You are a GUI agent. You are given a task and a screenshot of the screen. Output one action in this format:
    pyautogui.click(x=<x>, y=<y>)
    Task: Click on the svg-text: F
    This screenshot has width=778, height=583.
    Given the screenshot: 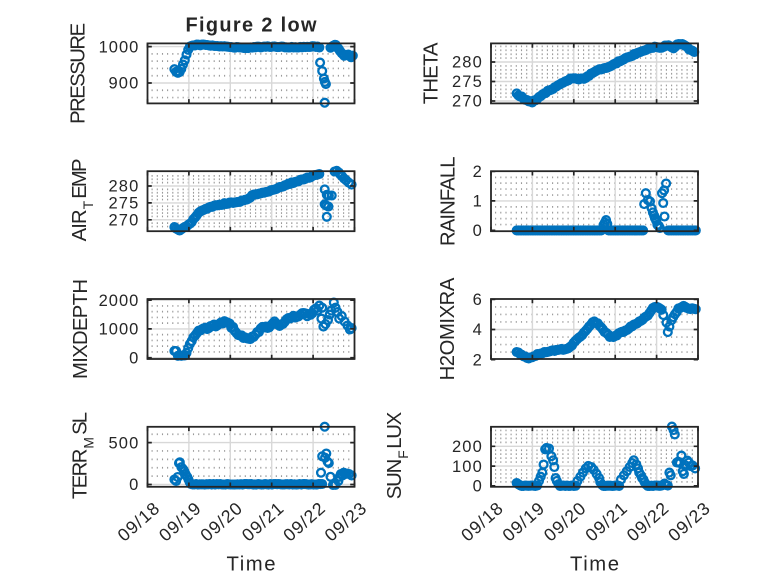 What is the action you would take?
    pyautogui.click(x=403, y=454)
    